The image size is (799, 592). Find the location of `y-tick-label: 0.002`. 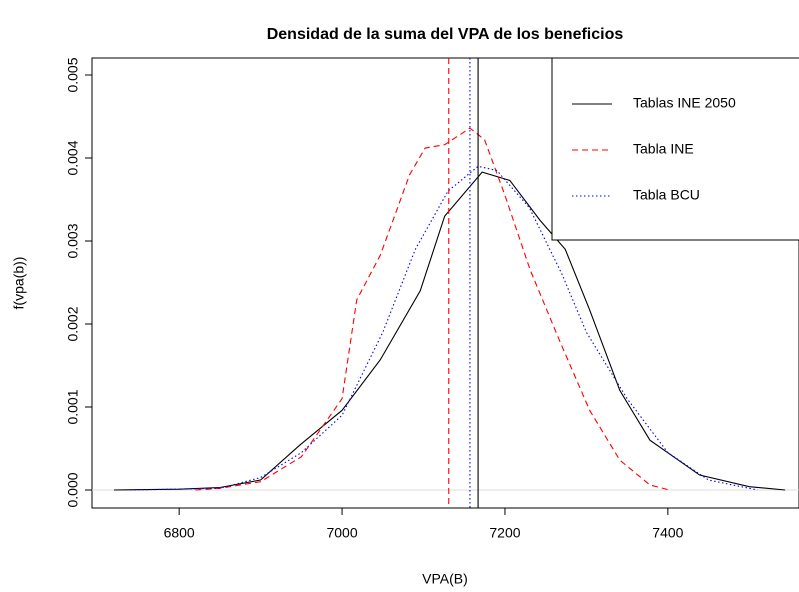

y-tick-label: 0.002 is located at coordinates (73, 323).